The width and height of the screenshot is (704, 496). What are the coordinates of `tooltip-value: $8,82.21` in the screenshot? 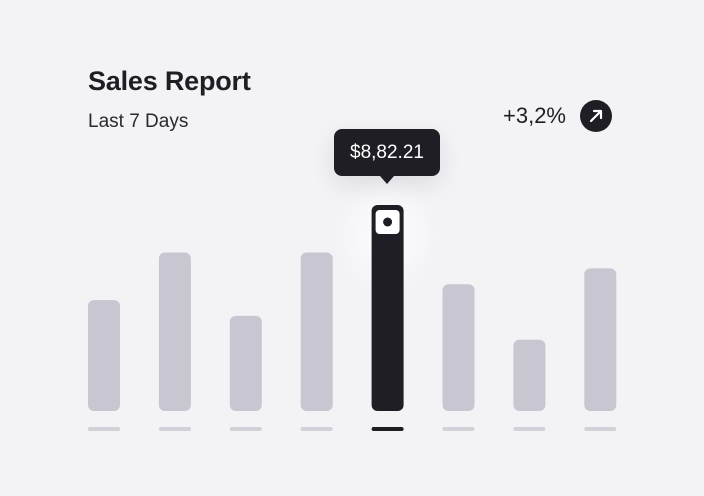 It's located at (387, 152).